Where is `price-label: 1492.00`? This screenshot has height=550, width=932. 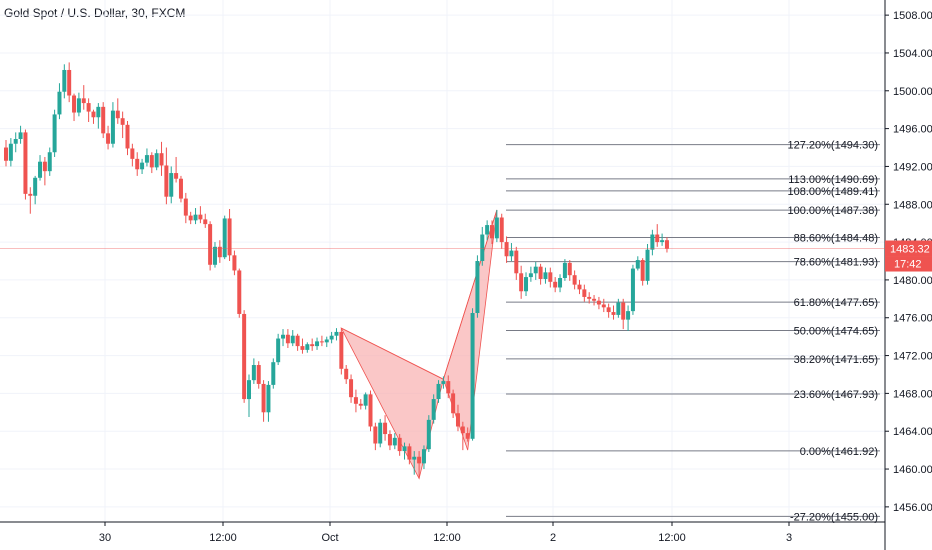 price-label: 1492.00 is located at coordinates (912, 167).